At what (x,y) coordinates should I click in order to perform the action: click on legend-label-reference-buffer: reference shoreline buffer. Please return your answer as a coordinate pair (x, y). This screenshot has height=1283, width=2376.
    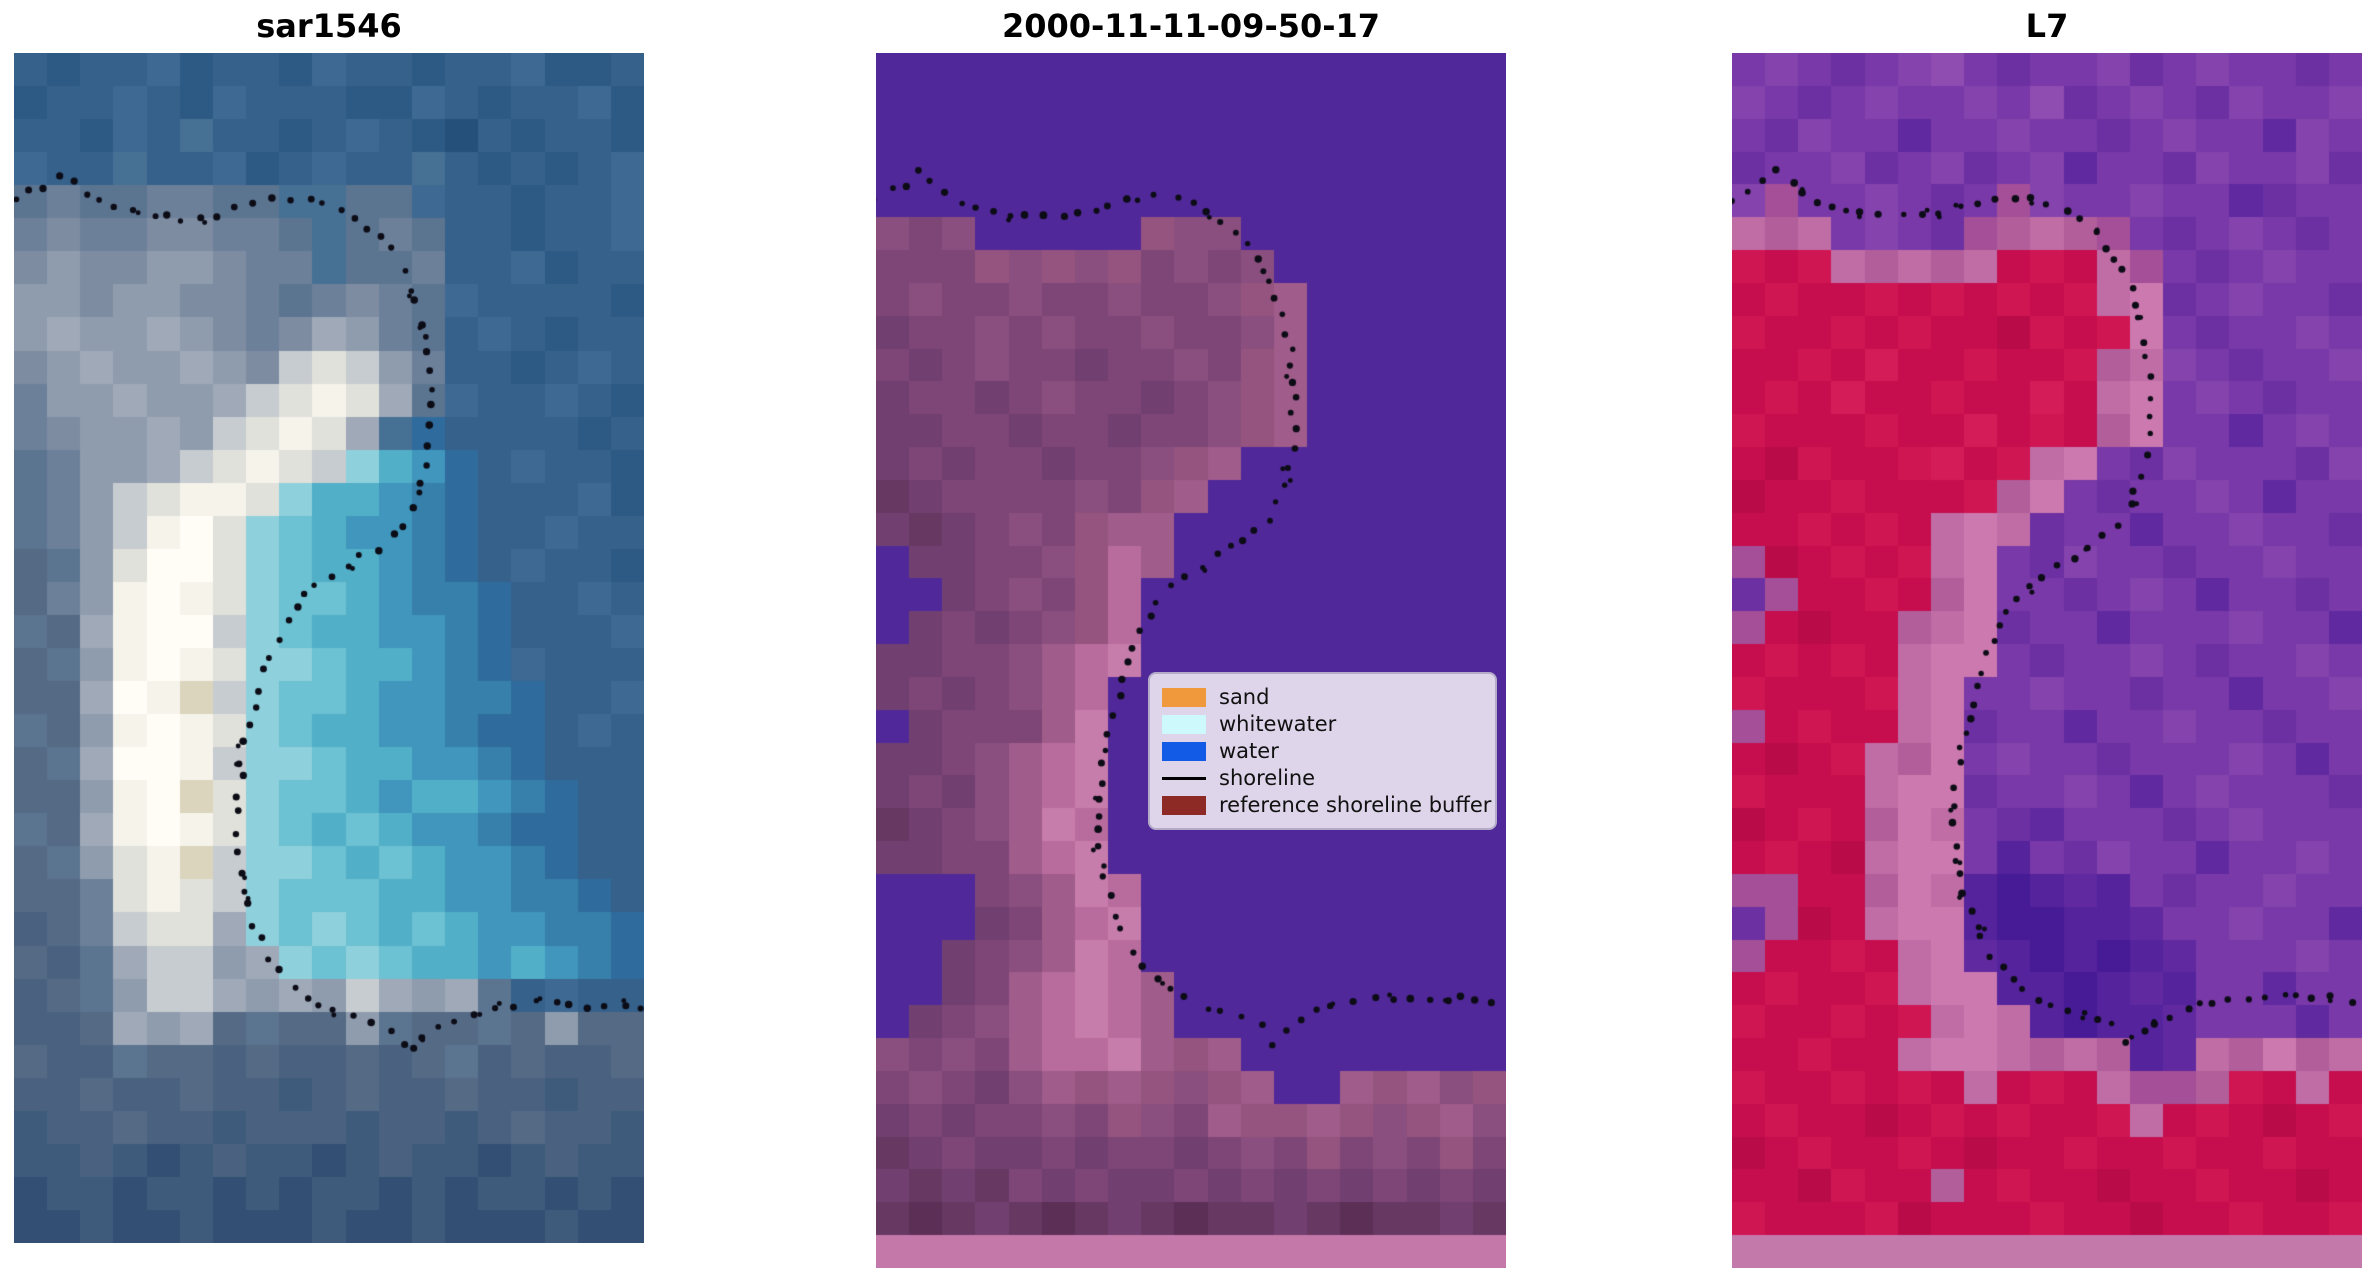
    Looking at the image, I should click on (1355, 805).